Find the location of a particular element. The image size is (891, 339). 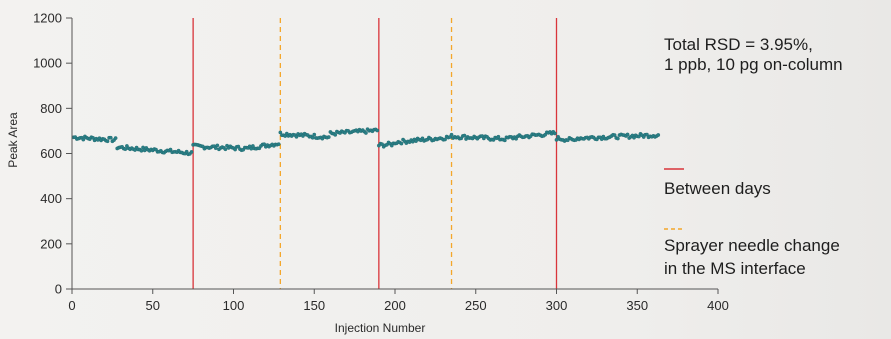

y-axis-title: Peak Area is located at coordinates (13, 140).